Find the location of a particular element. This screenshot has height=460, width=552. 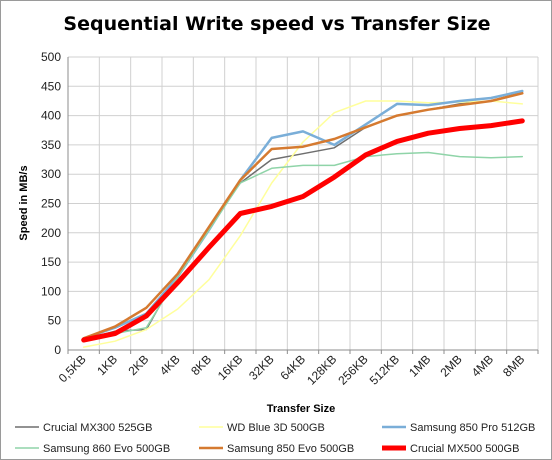

y-tick-label: 300 is located at coordinates (51, 174).